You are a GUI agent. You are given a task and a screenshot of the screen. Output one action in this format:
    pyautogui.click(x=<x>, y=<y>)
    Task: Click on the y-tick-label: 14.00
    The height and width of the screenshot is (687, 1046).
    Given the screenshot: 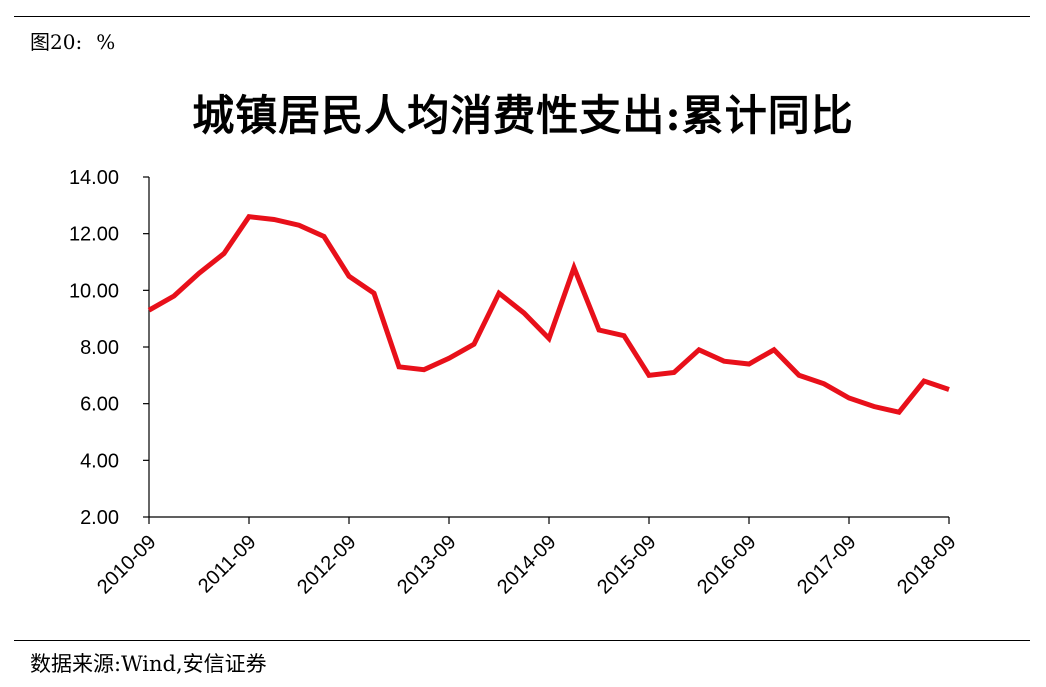 What is the action you would take?
    pyautogui.click(x=94, y=178)
    